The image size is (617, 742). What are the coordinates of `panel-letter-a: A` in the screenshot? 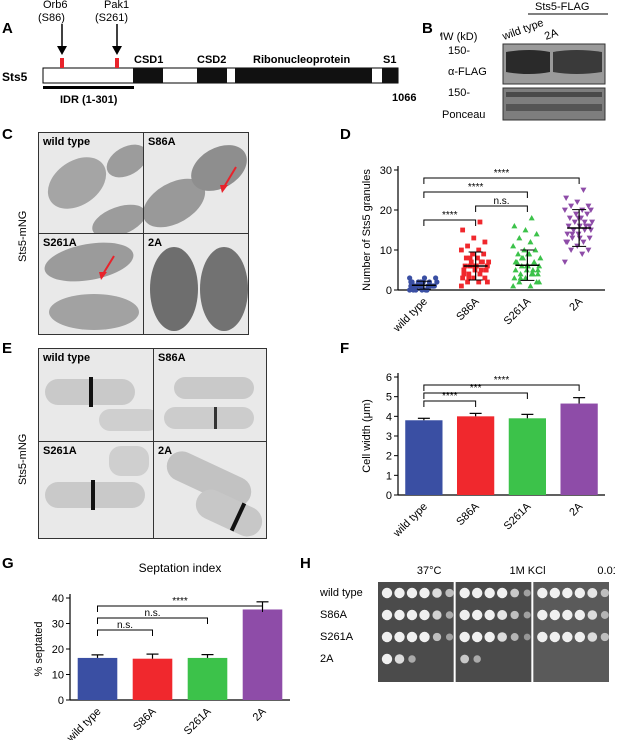 It's located at (7, 28).